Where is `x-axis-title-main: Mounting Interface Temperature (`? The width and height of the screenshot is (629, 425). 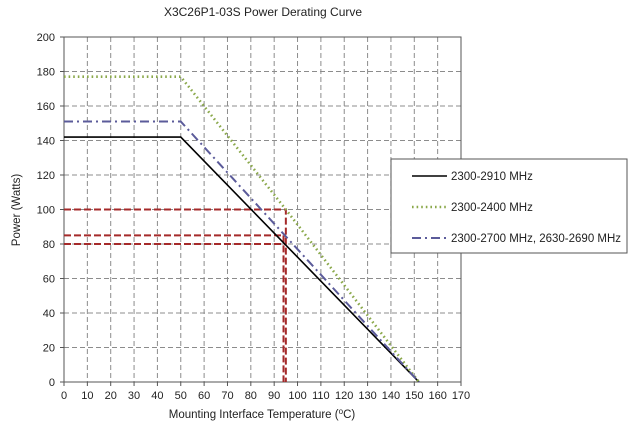 x-axis-title-main: Mounting Interface Temperature ( is located at coordinates (254, 415).